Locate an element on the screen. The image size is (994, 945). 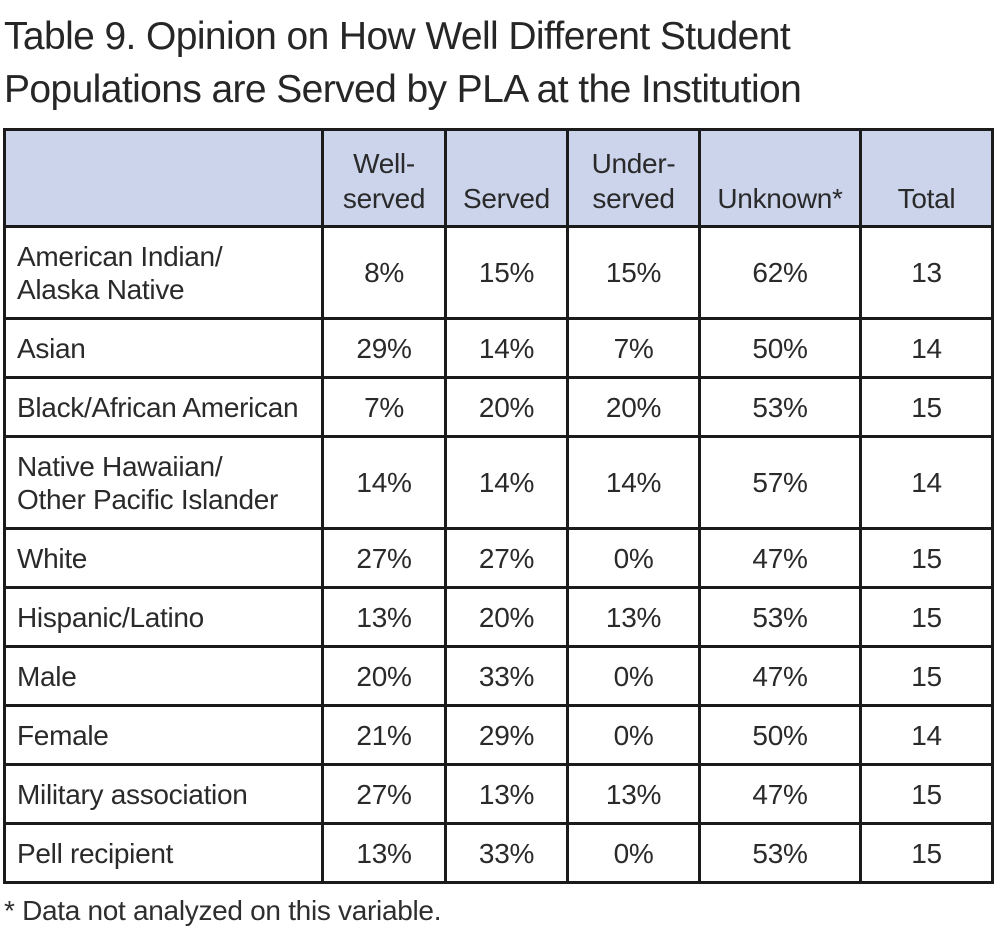
row-label: Asian is located at coordinates (163, 348).